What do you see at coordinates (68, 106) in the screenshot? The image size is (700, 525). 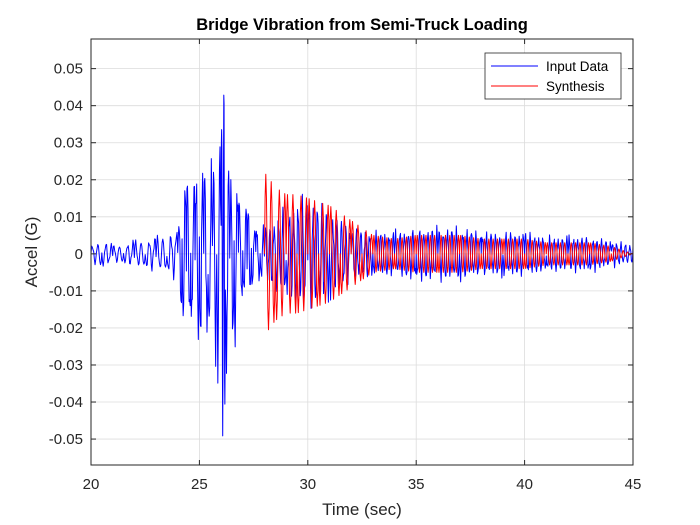 I see `y-tick-label: 0.04` at bounding box center [68, 106].